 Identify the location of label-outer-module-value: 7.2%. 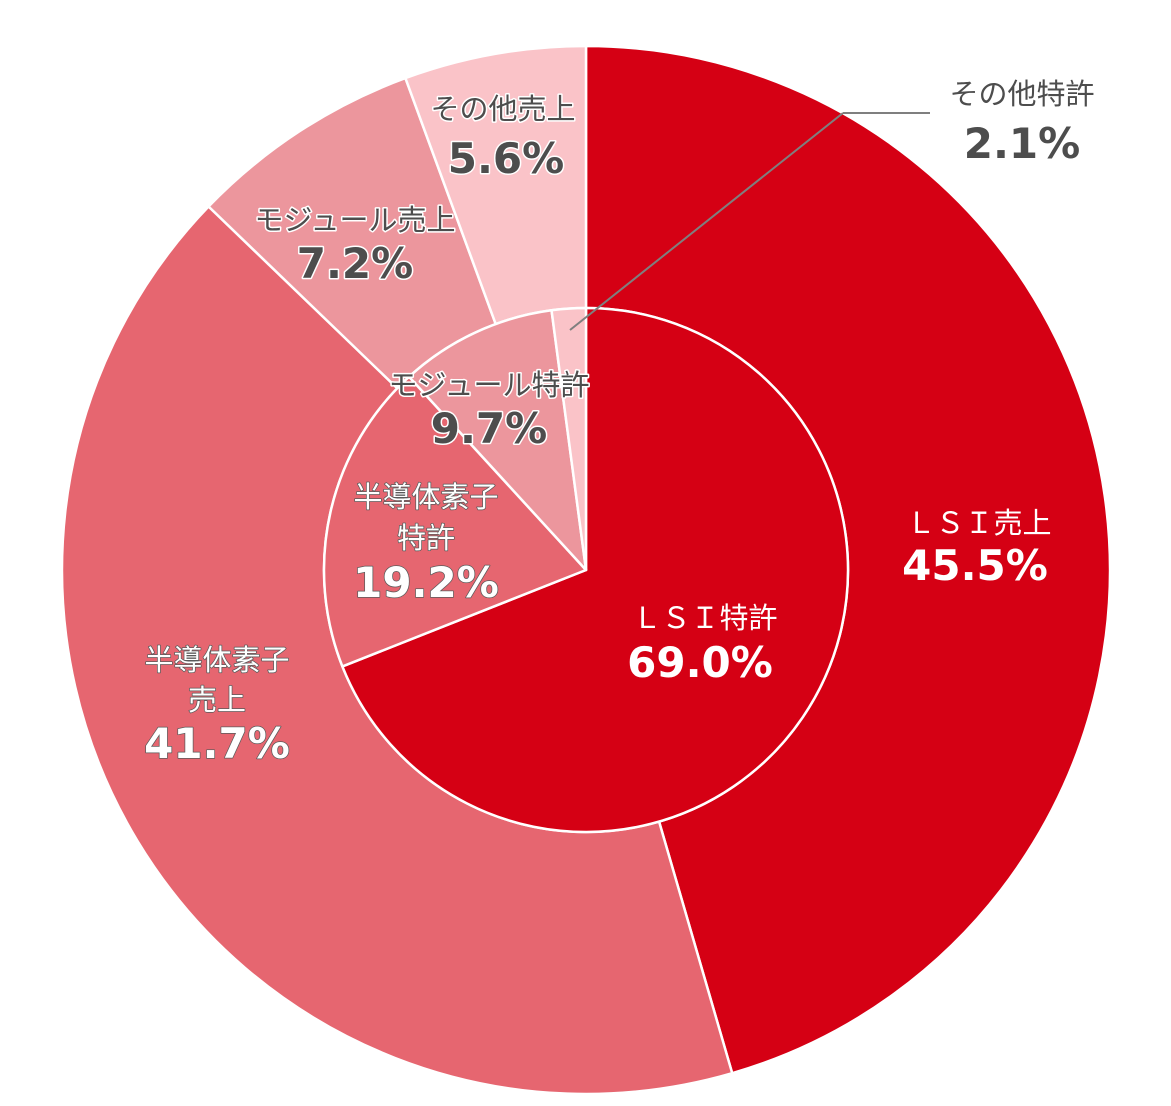
(355, 263).